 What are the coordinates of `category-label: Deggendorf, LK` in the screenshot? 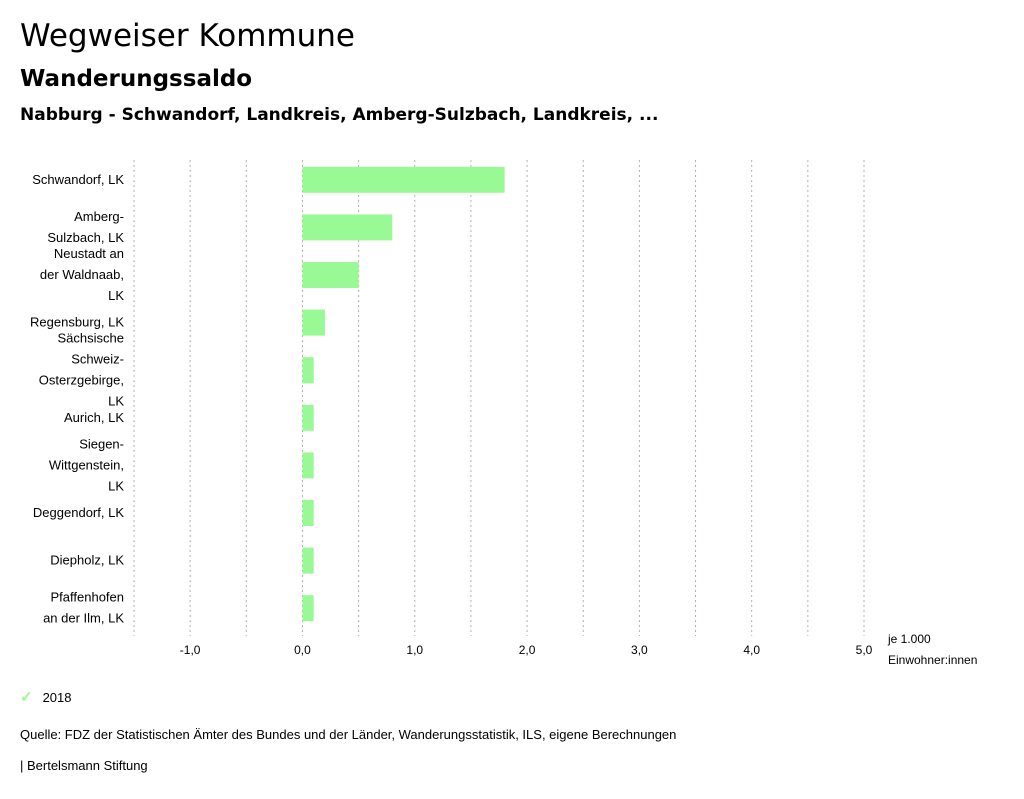 It's located at (78, 512).